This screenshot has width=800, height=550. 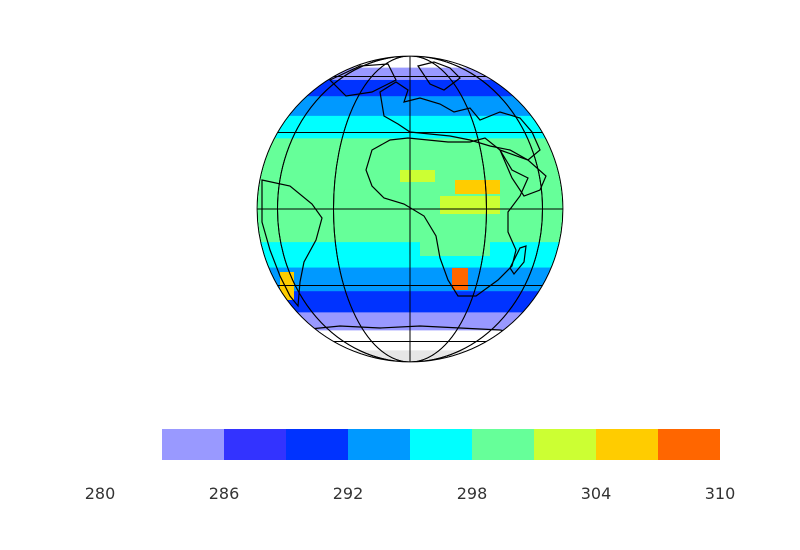 I want to click on scandinavia-outline, so click(x=439, y=76).